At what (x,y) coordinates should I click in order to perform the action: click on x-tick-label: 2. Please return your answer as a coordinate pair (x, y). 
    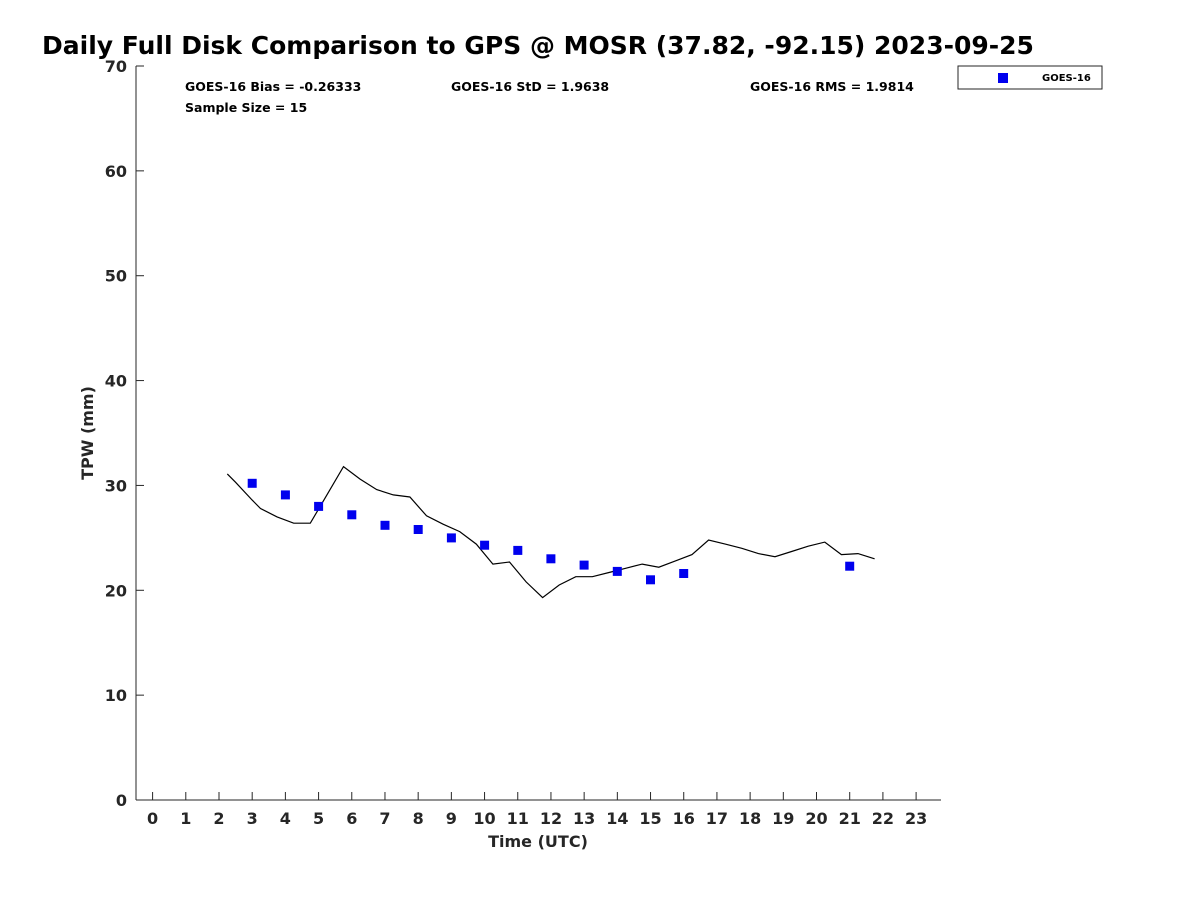
    Looking at the image, I should click on (218, 818).